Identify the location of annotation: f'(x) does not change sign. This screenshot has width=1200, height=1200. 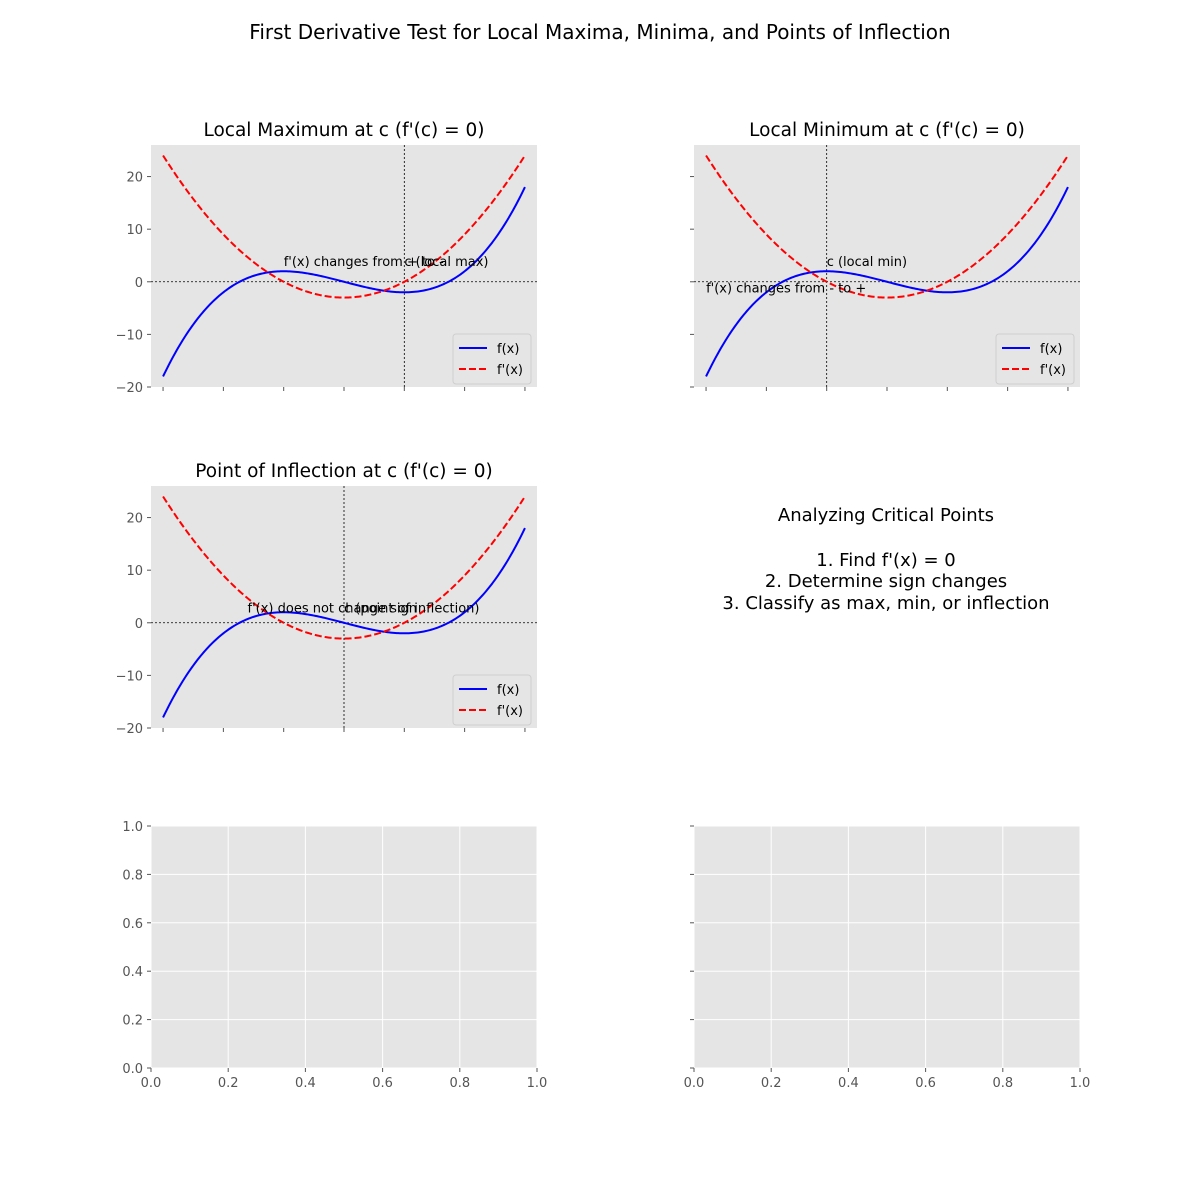
(333, 608).